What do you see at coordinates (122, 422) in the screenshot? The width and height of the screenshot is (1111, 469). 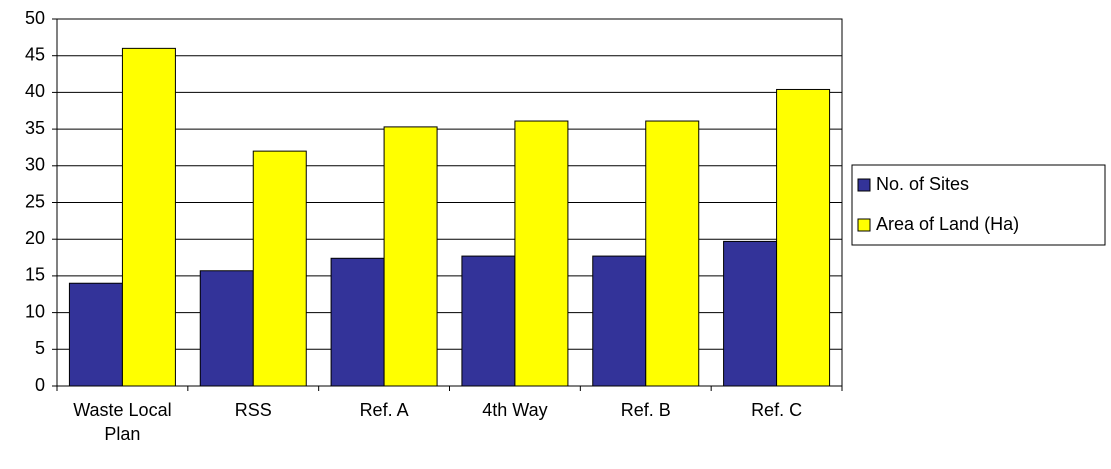 I see `x-tick-label: Waste Local Plan` at bounding box center [122, 422].